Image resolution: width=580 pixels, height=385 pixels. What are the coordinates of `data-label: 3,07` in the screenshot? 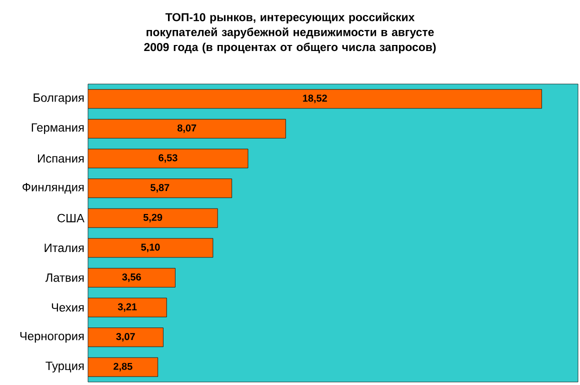 It's located at (125, 337).